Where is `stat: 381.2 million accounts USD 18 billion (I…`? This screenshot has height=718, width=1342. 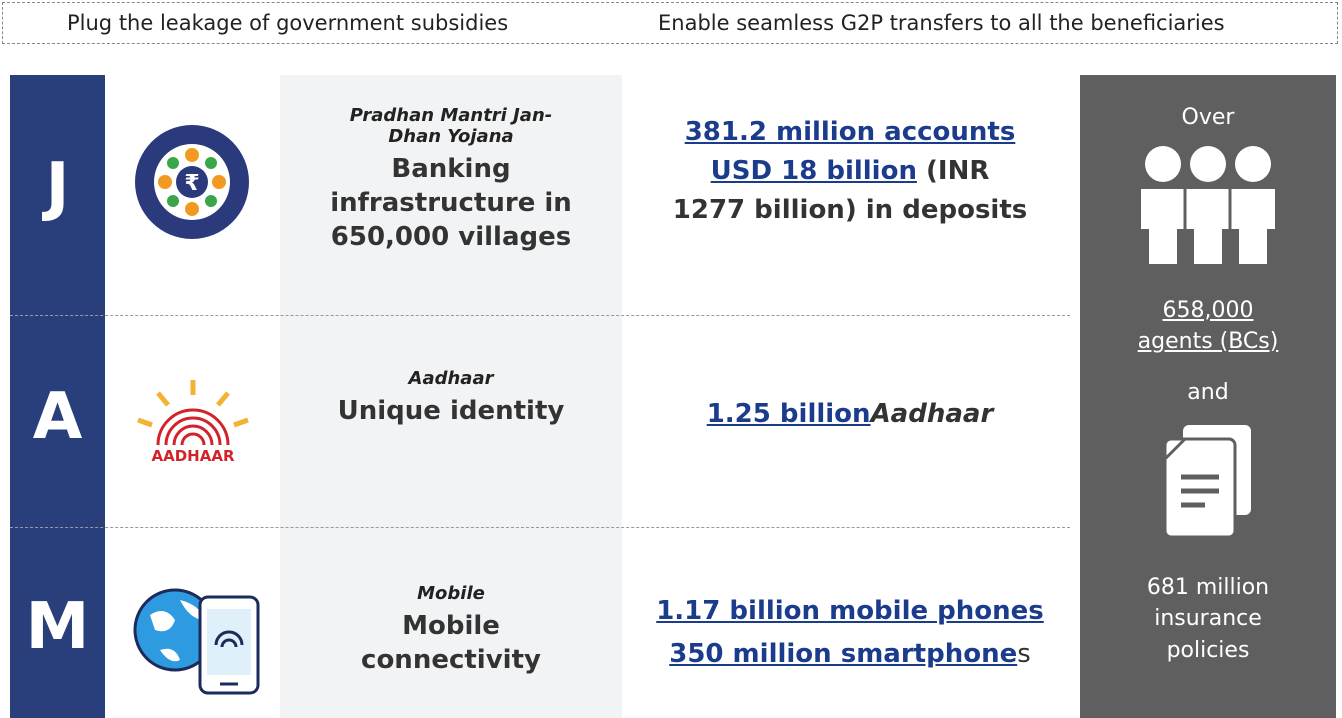
stat: 381.2 million accounts USD 18 billion (I… is located at coordinates (850, 171).